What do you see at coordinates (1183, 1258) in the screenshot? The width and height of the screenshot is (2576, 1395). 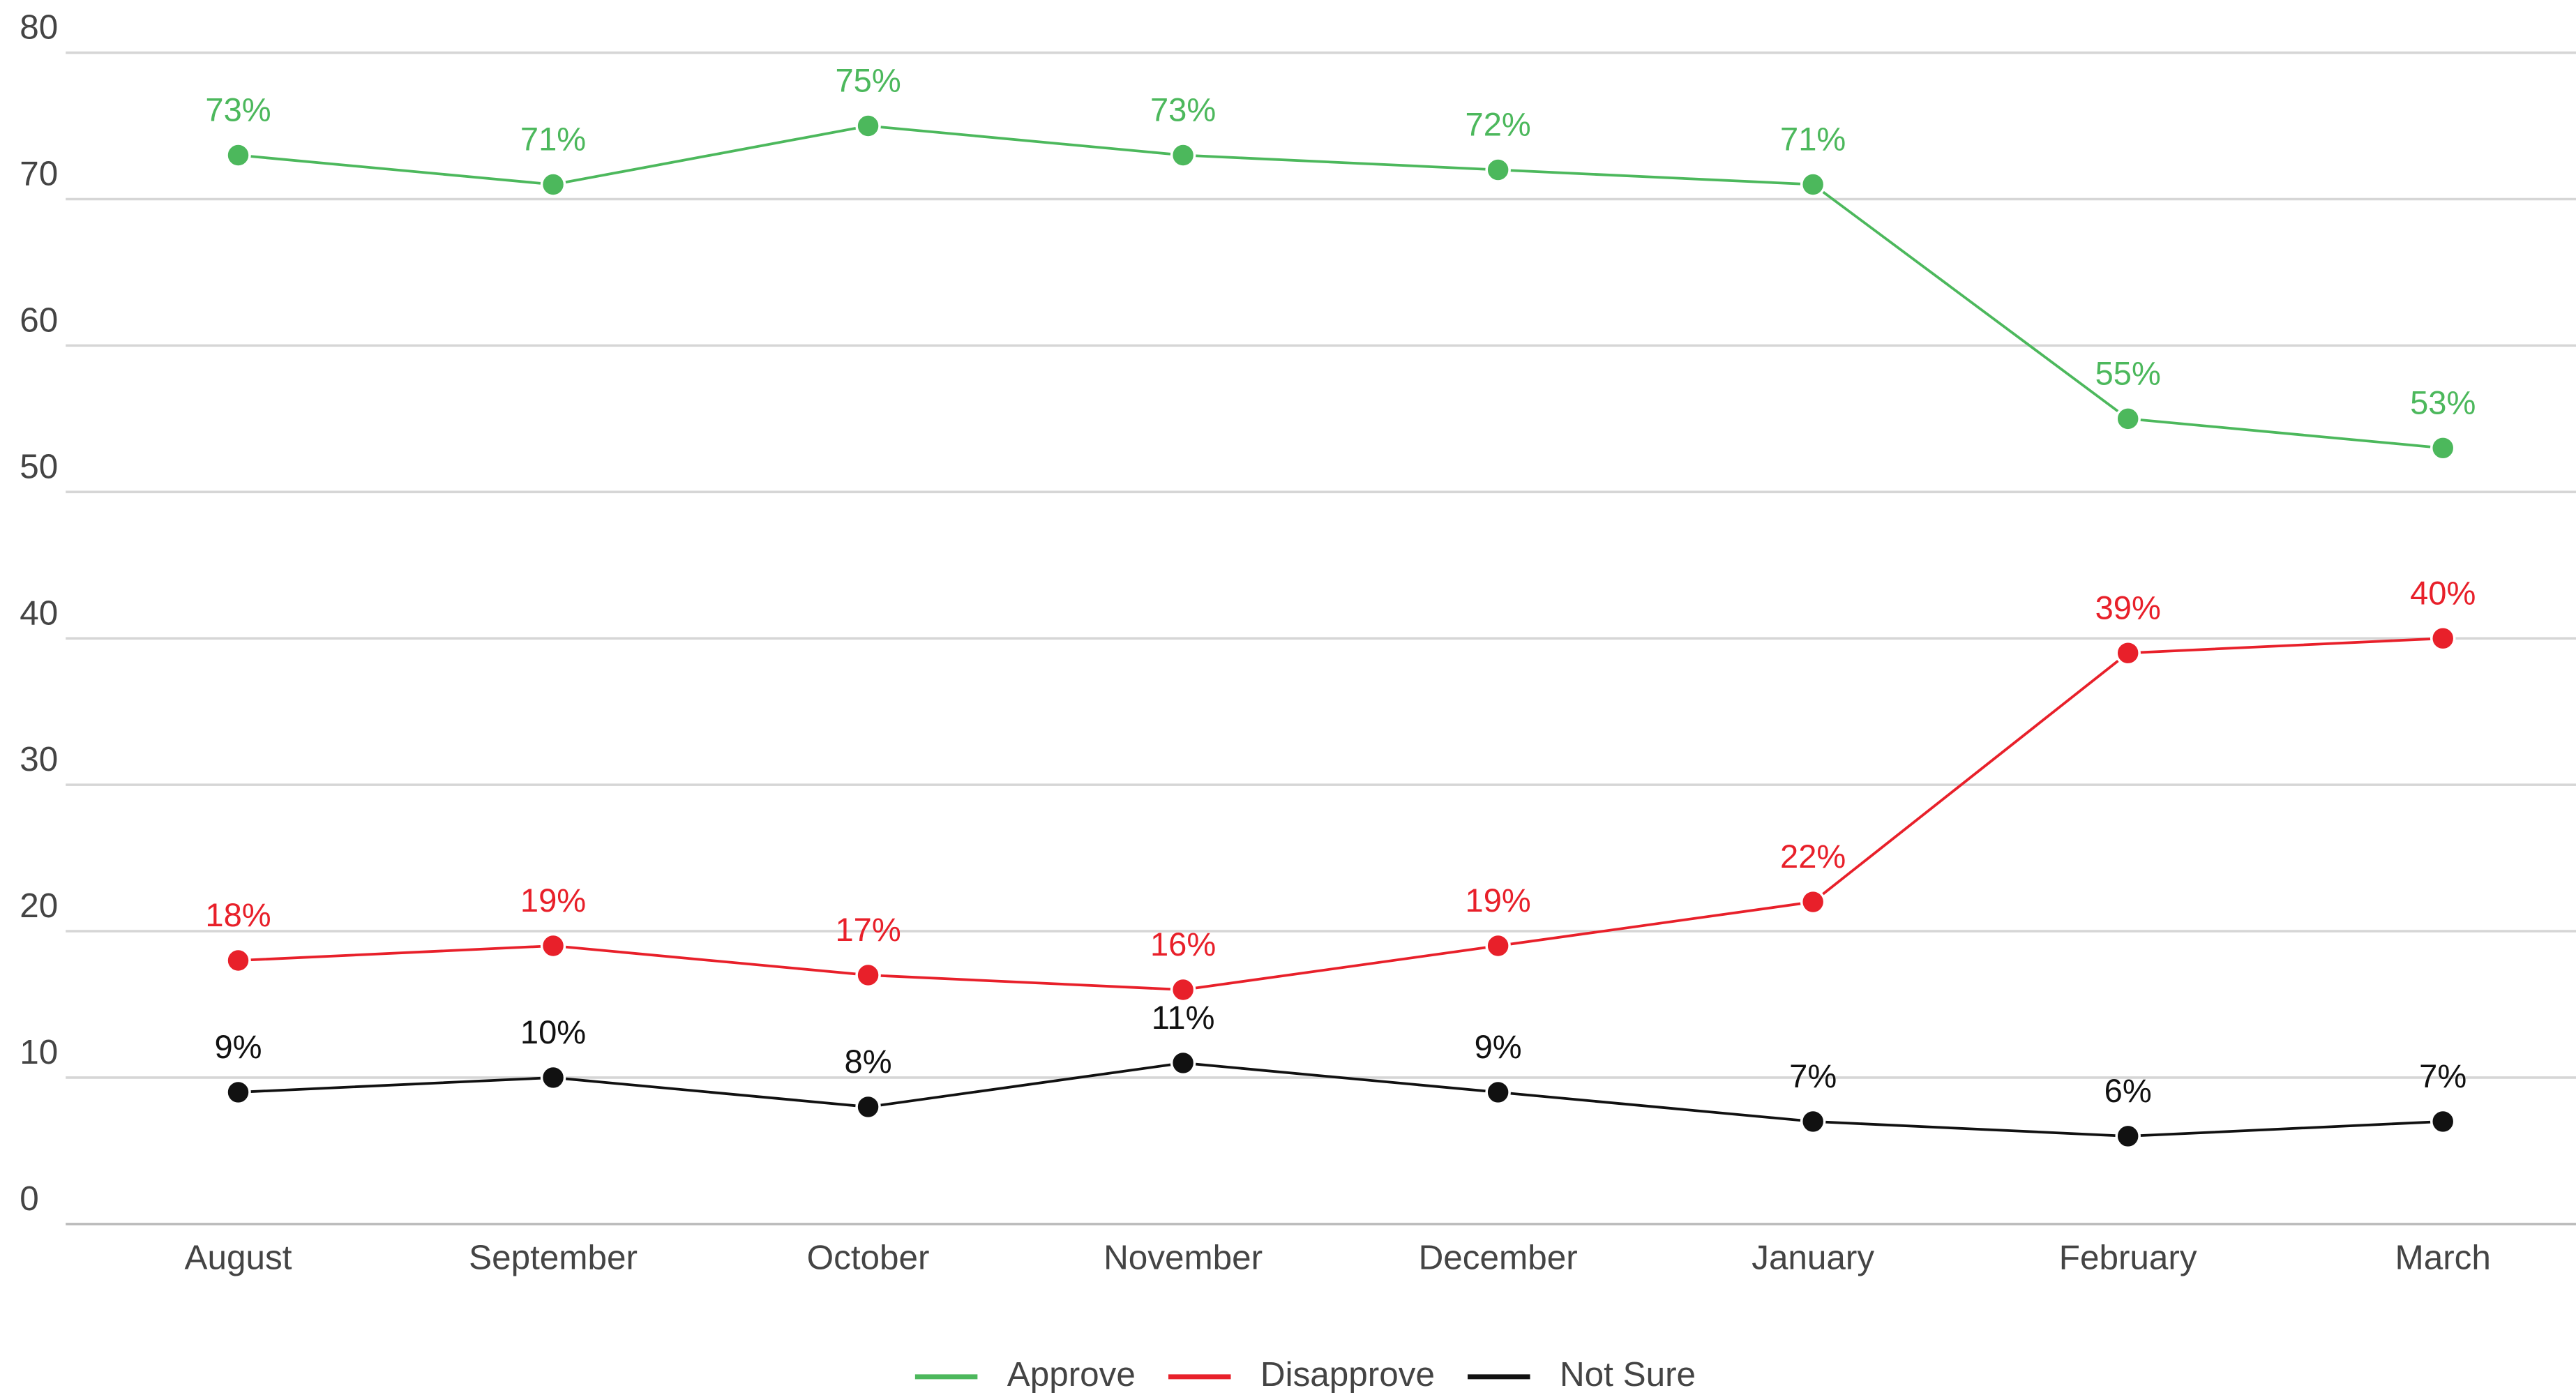 I see `x-tick-label: November` at bounding box center [1183, 1258].